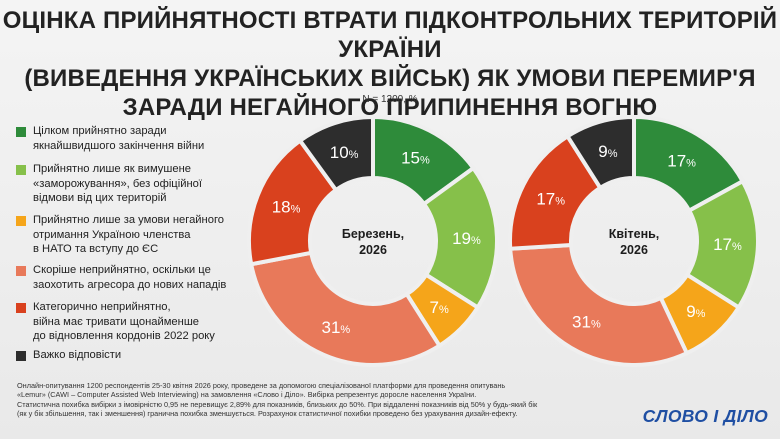 This screenshot has width=780, height=439. What do you see at coordinates (112, 169) in the screenshot?
I see `legend-line: Прийнятно лише як вимушене` at bounding box center [112, 169].